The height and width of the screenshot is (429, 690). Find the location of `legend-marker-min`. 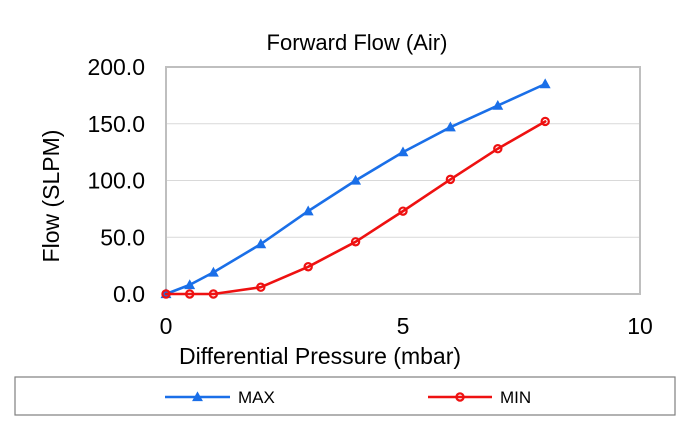

legend-marker-min is located at coordinates (460, 397).